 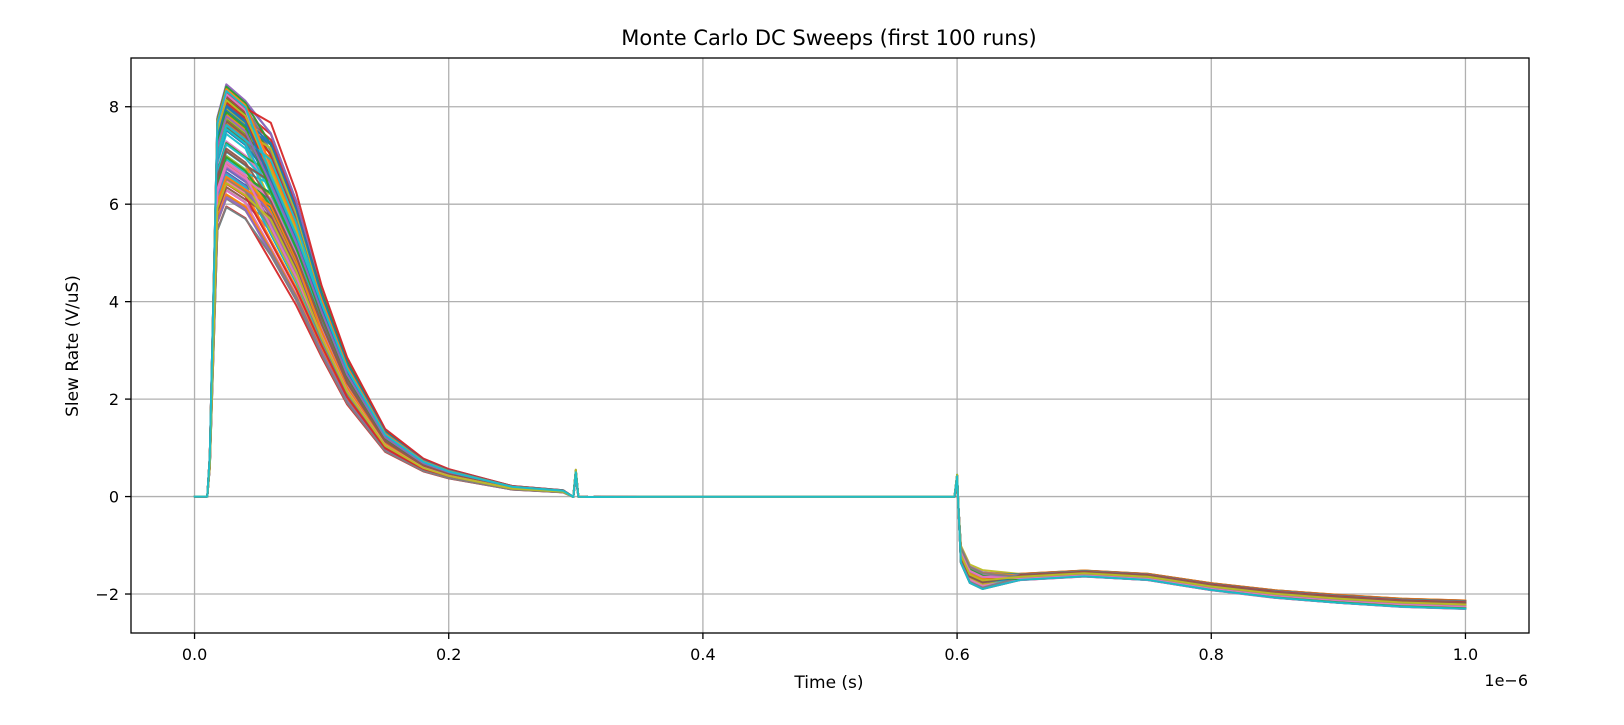 What do you see at coordinates (107, 594) in the screenshot?
I see `y-tick-label: −2` at bounding box center [107, 594].